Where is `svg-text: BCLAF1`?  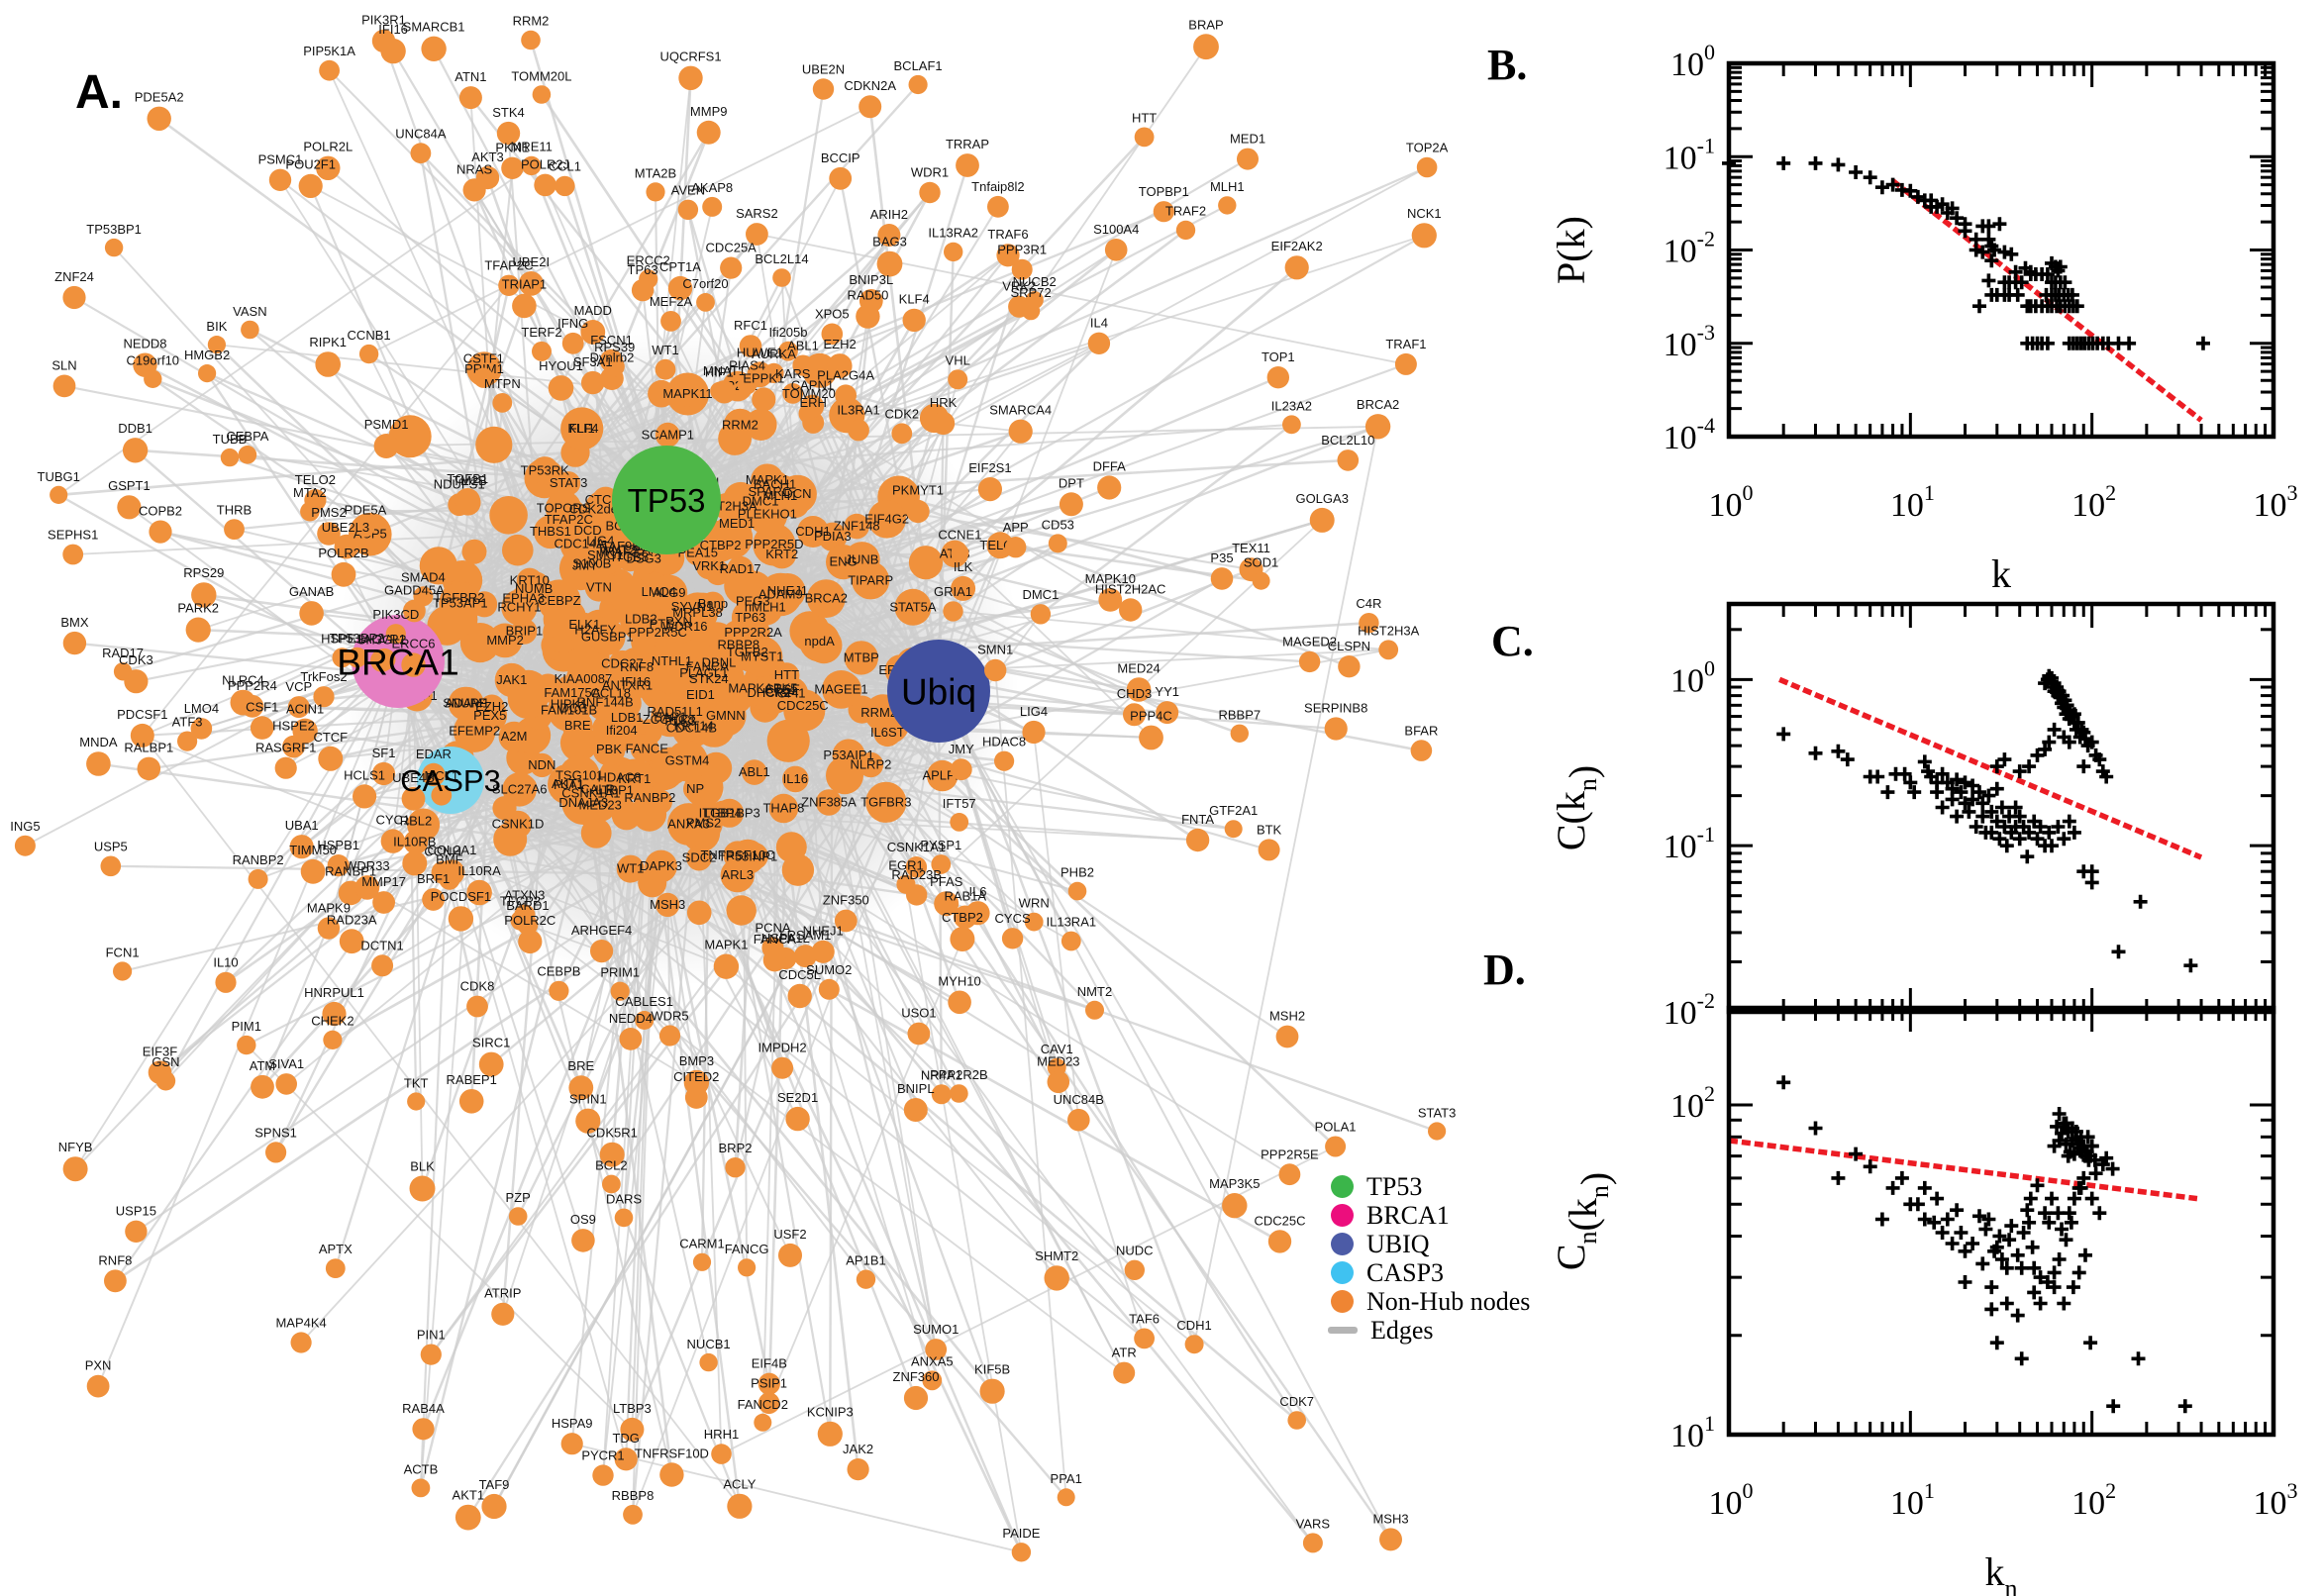
svg-text: BCLAF1 is located at coordinates (918, 65).